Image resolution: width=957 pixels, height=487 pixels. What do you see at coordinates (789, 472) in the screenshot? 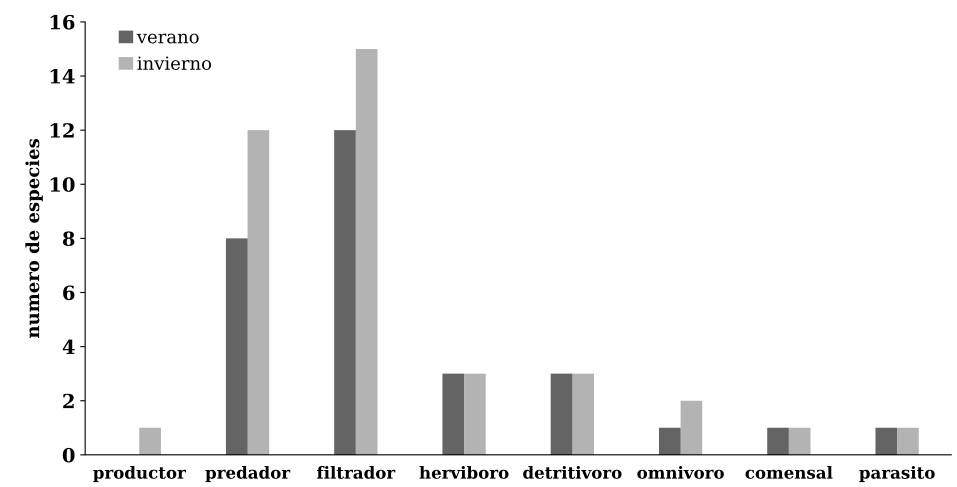
I see `x-tick-label: comensal` at bounding box center [789, 472].